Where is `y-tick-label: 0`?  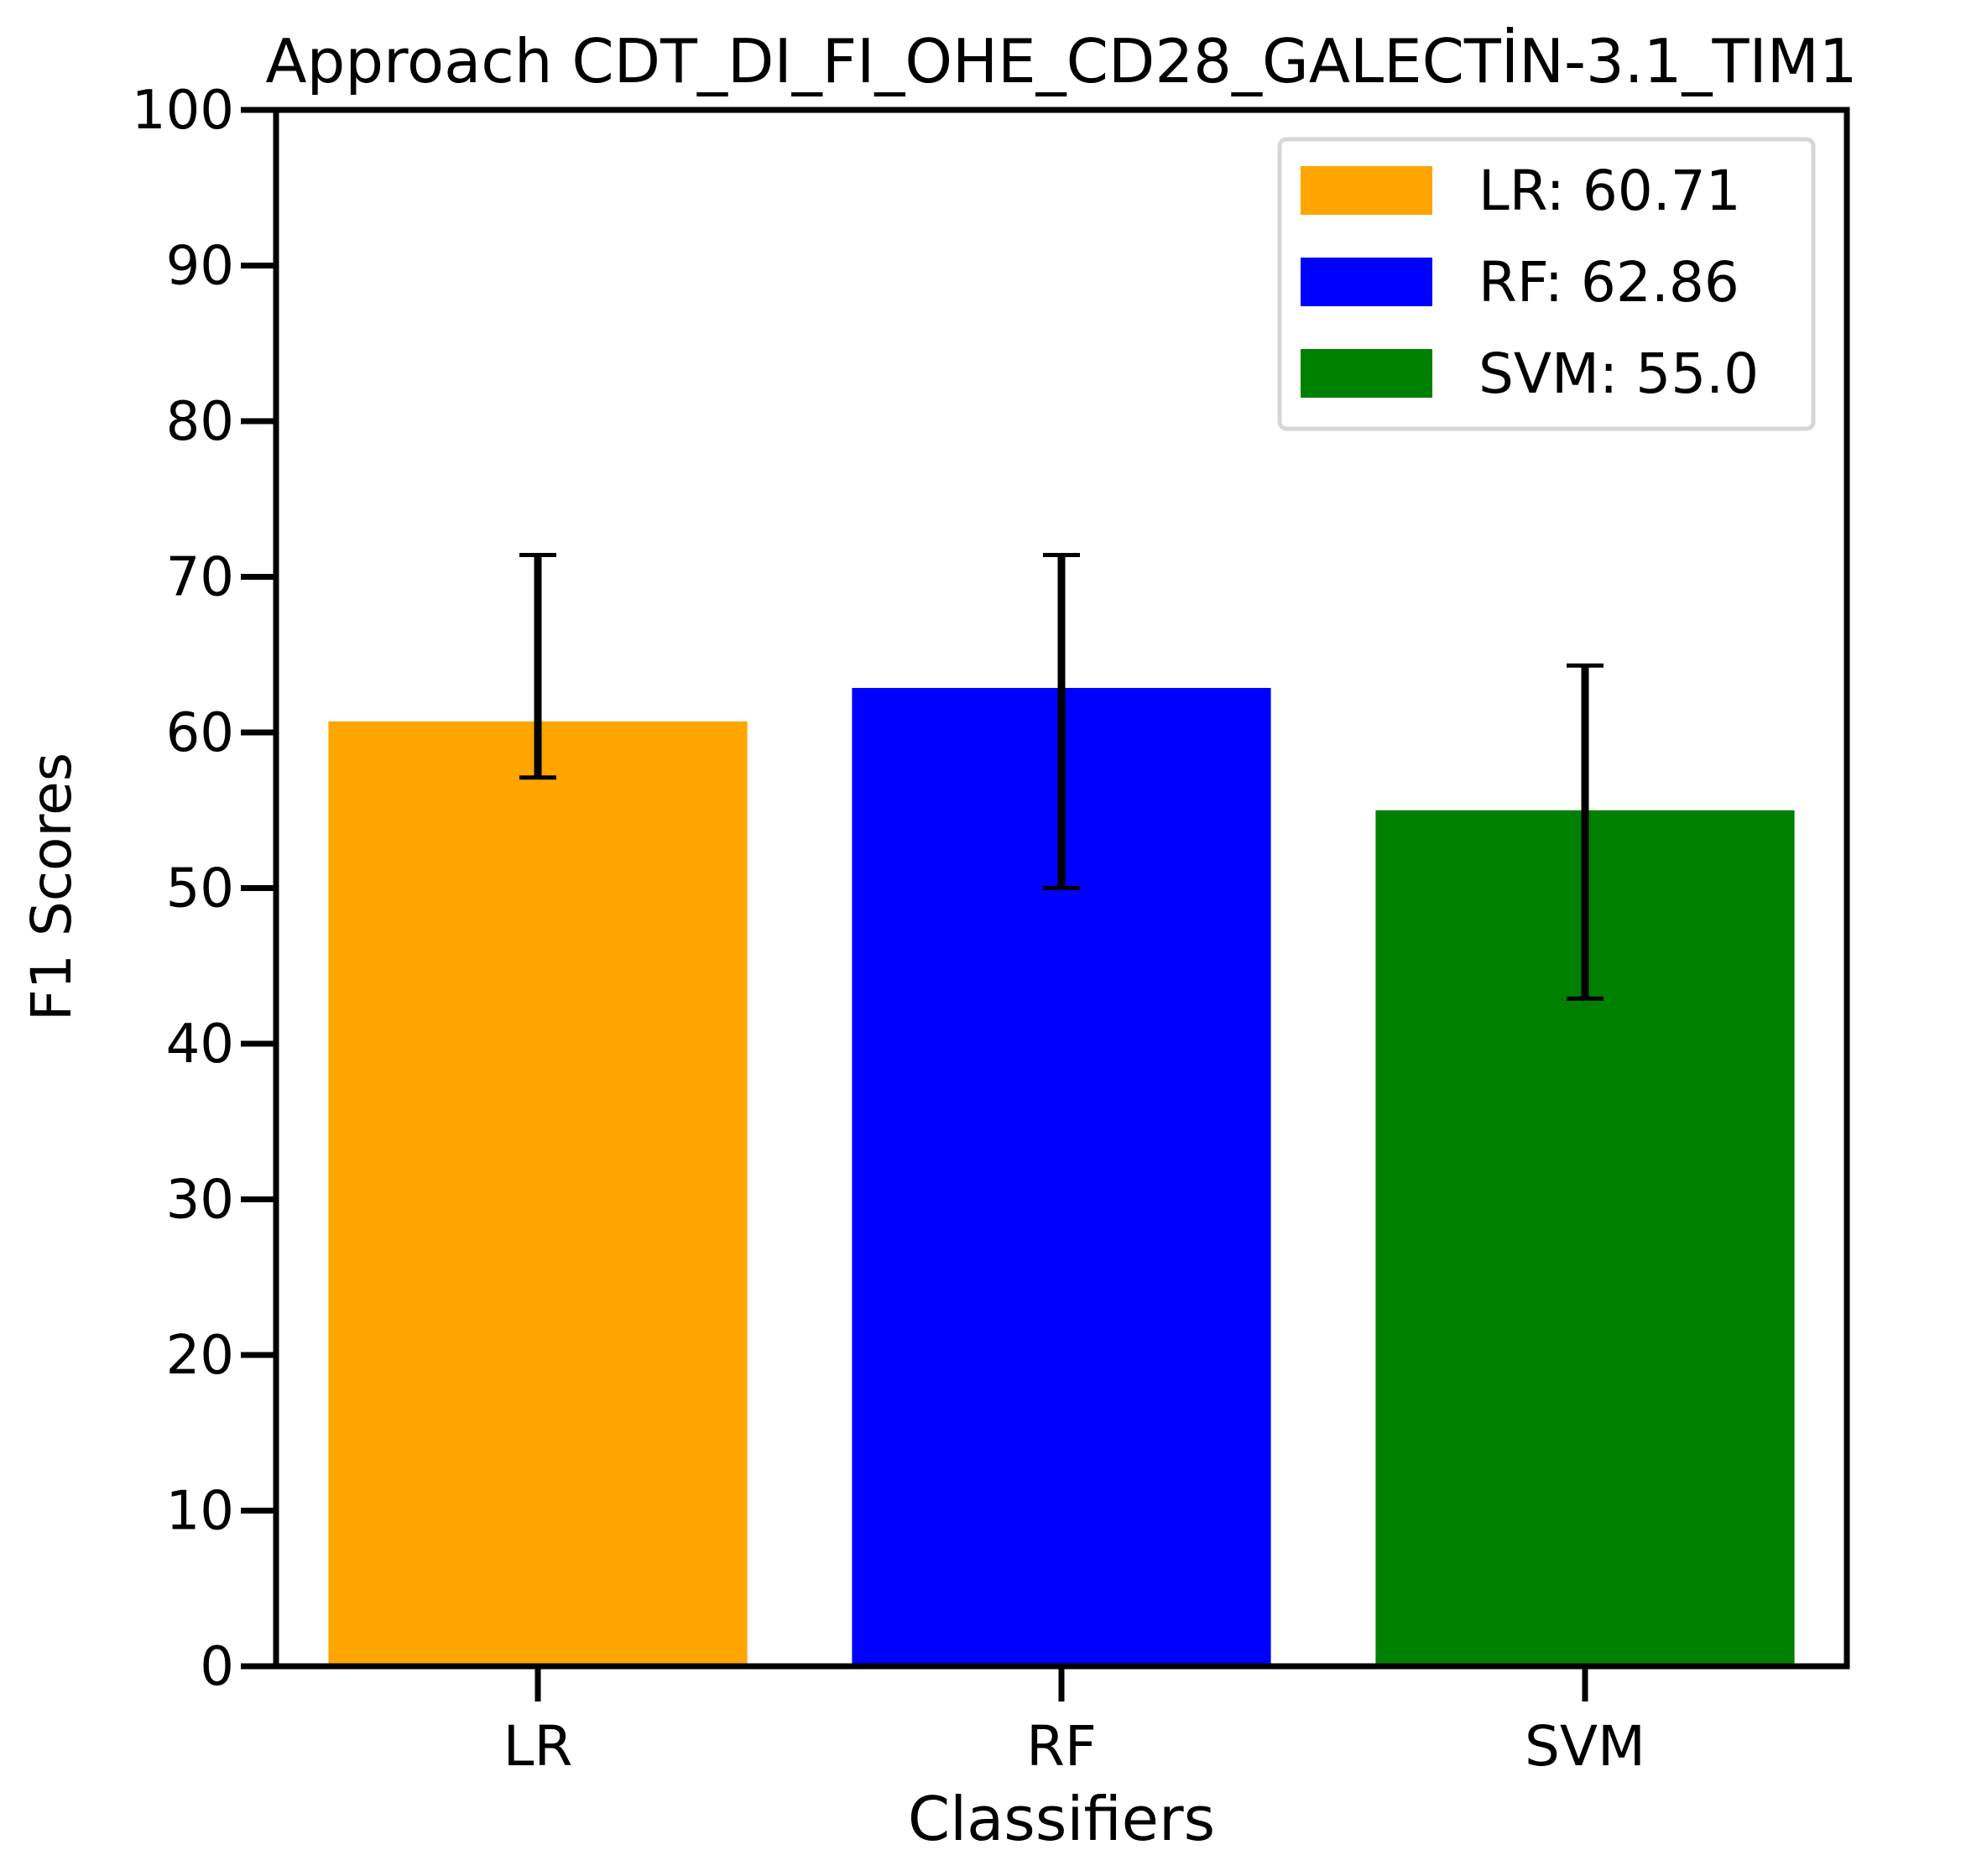 y-tick-label: 0 is located at coordinates (217, 1667).